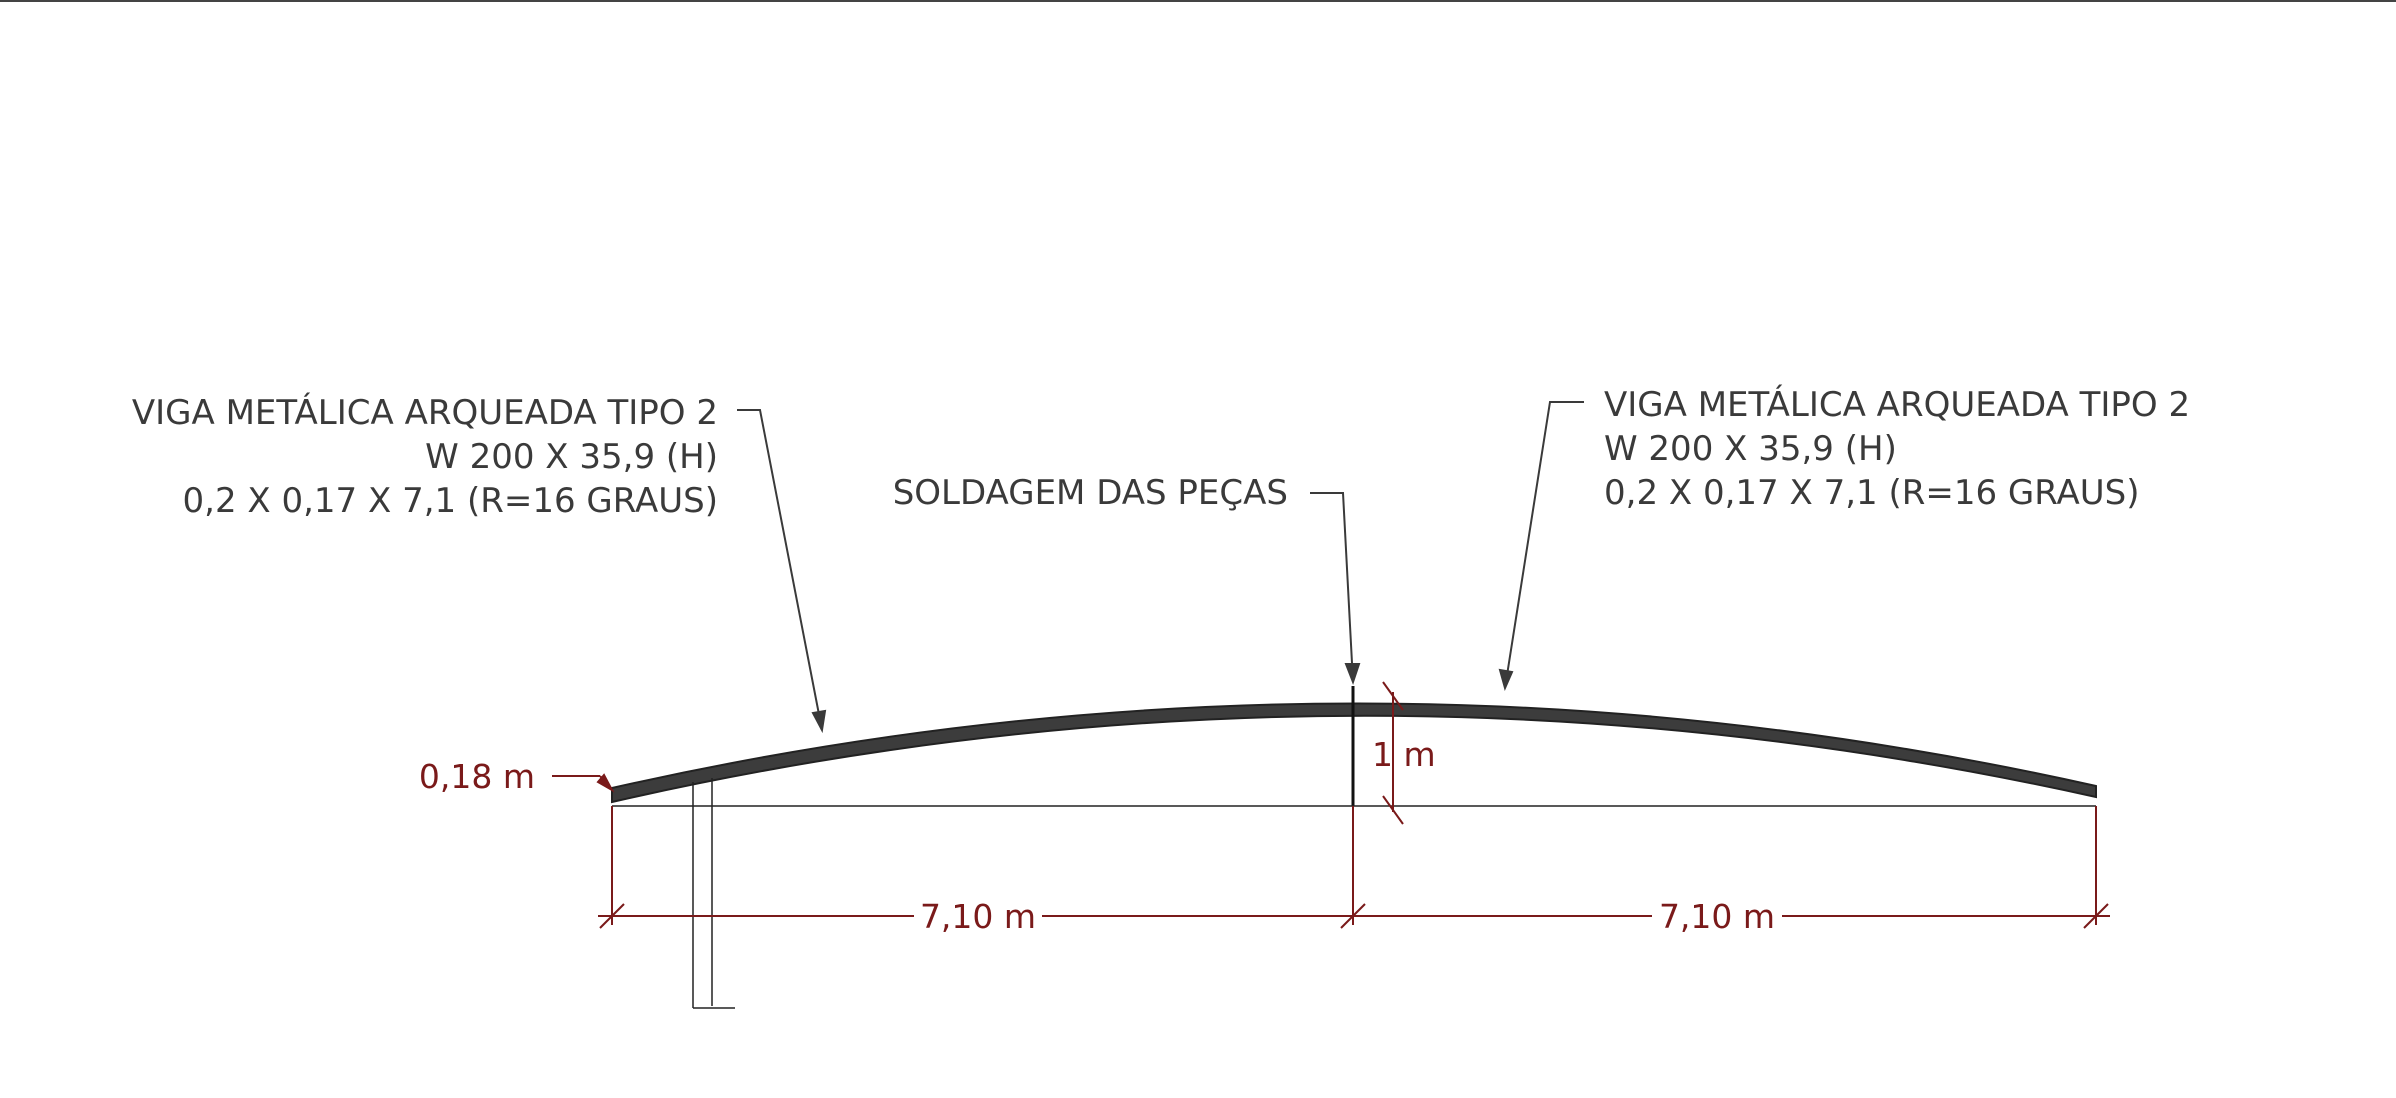  I want to click on right-beam-label-line3: 0,2 X 0,17 X 7,1 (R=16 GRAUS), so click(1872, 493).